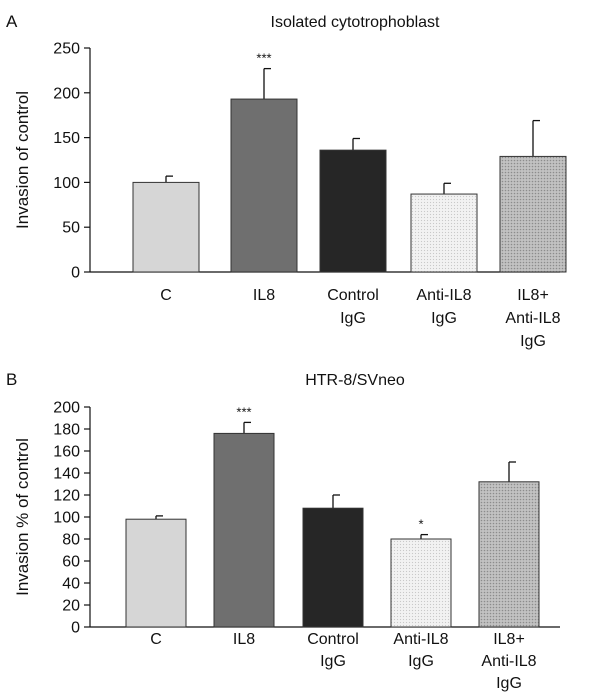 The image size is (616, 700). Describe the element at coordinates (66, 138) in the screenshot. I see `y-tick-label: 150` at that location.